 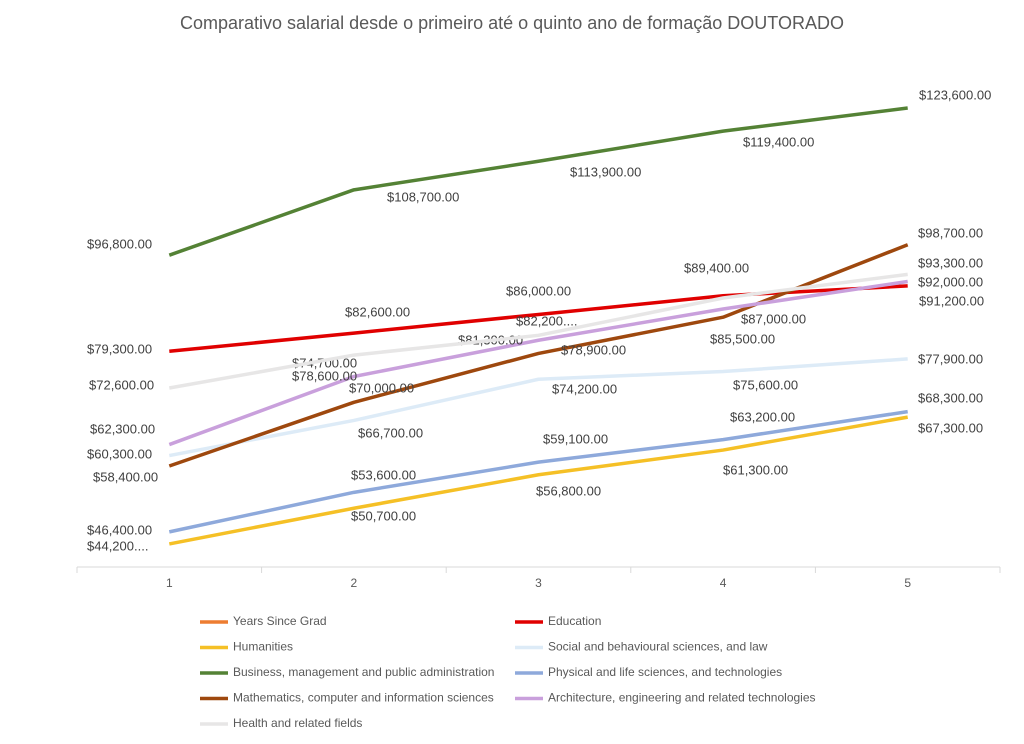 What do you see at coordinates (773, 318) in the screenshot?
I see `data-label: $87,000.00` at bounding box center [773, 318].